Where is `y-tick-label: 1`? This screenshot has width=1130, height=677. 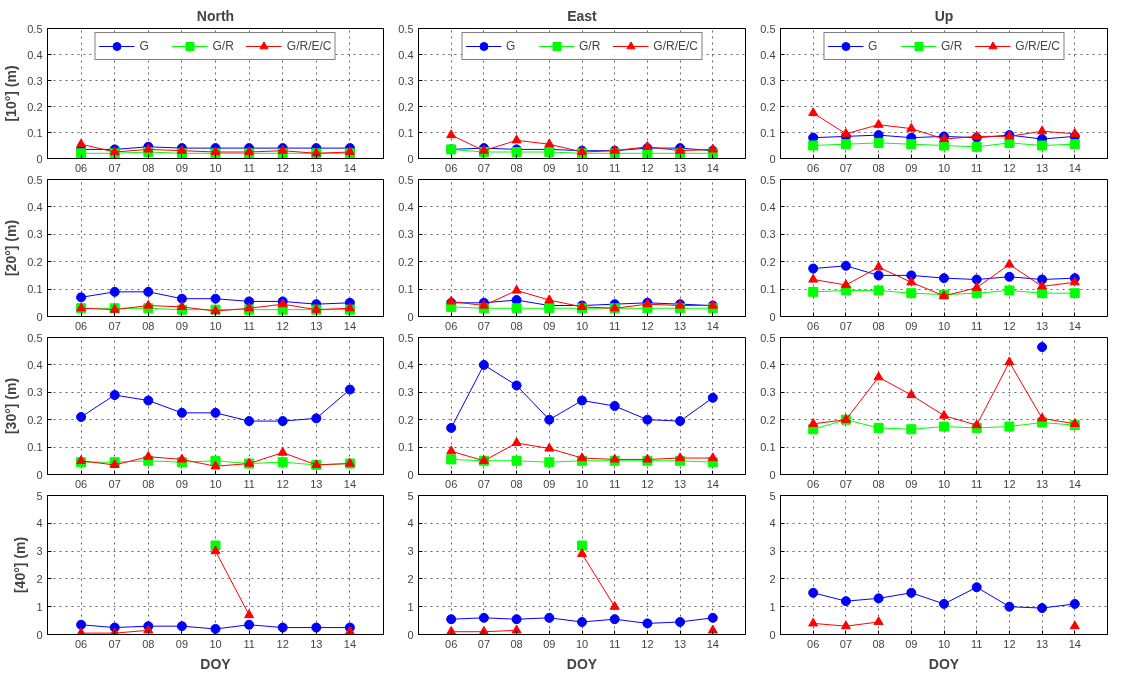
y-tick-label: 1 is located at coordinates (39, 606).